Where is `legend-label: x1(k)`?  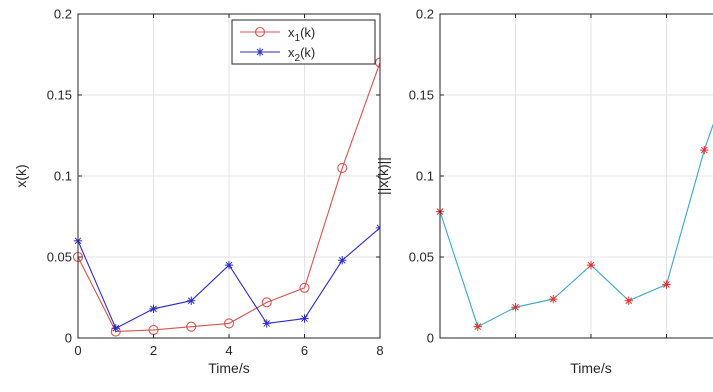
legend-label: x1(k) is located at coordinates (301, 34).